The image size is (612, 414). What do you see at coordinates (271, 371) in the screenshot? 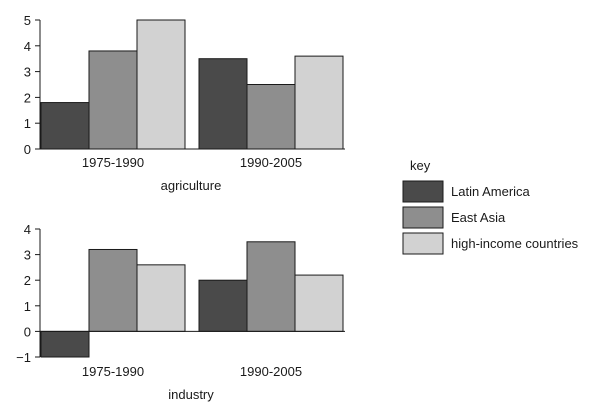
I see `category-label-industry-1990-2005: 1990-2005` at bounding box center [271, 371].